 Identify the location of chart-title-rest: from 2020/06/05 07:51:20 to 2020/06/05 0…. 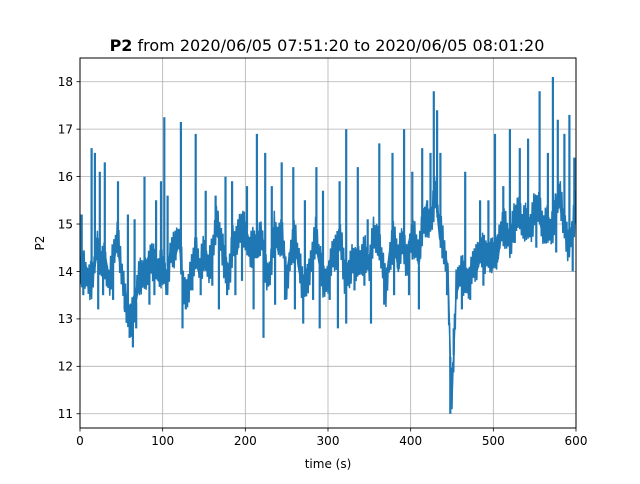
(338, 45).